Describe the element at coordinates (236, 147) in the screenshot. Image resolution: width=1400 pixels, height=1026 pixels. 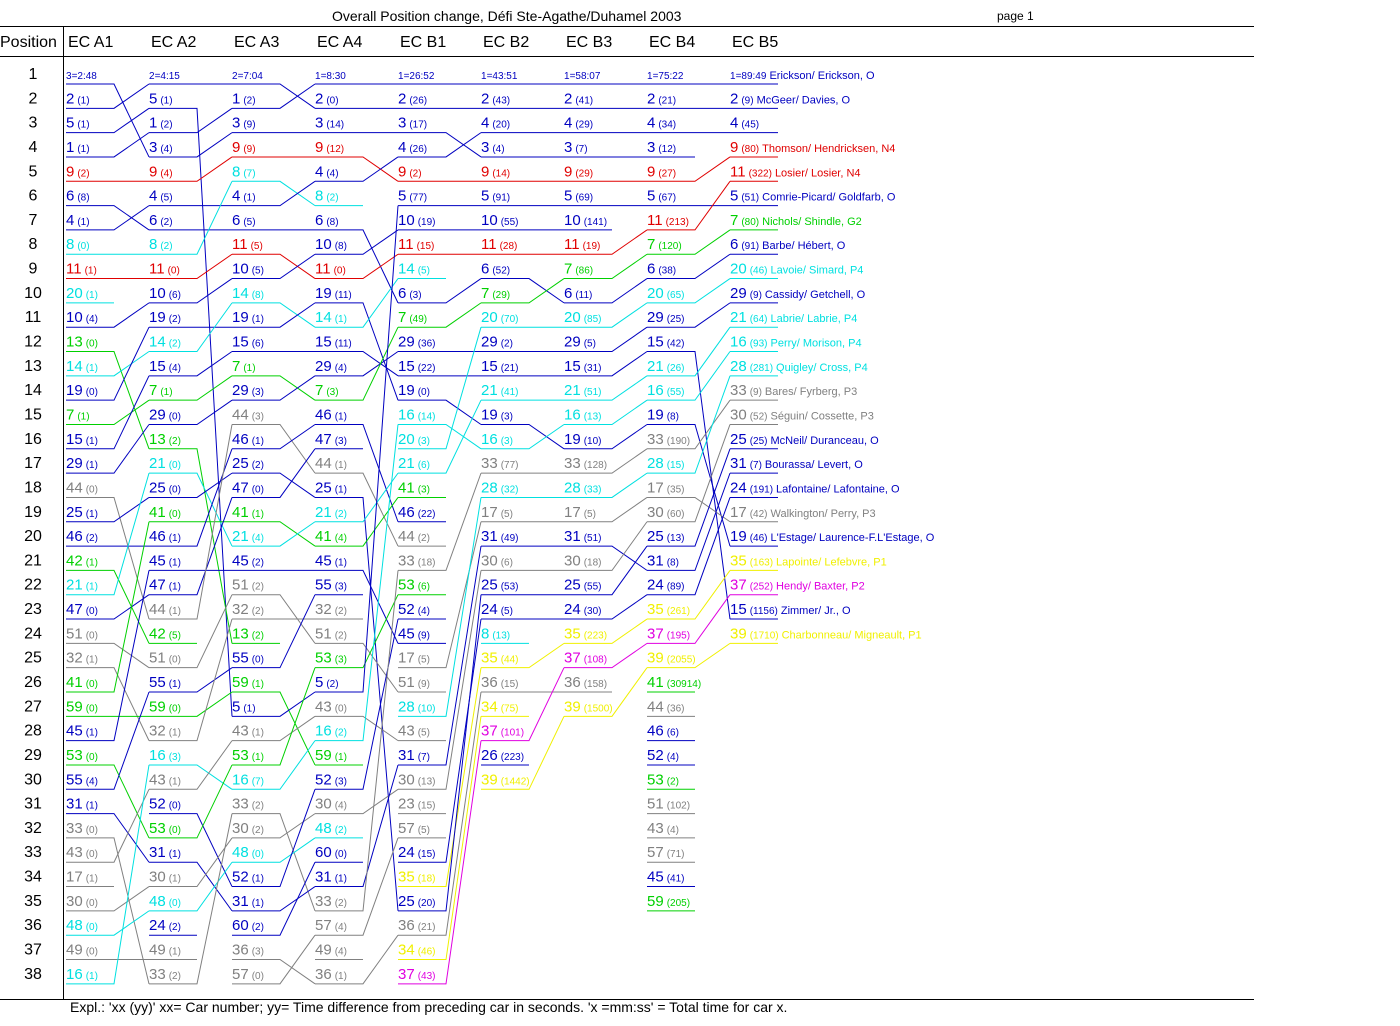
I see `car-number: 9` at that location.